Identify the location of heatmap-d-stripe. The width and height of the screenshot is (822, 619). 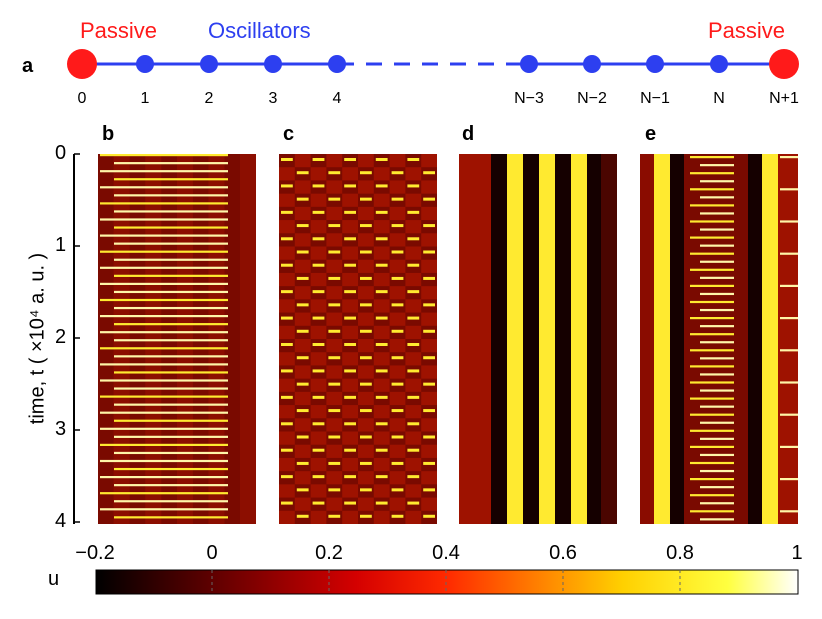
(467, 339).